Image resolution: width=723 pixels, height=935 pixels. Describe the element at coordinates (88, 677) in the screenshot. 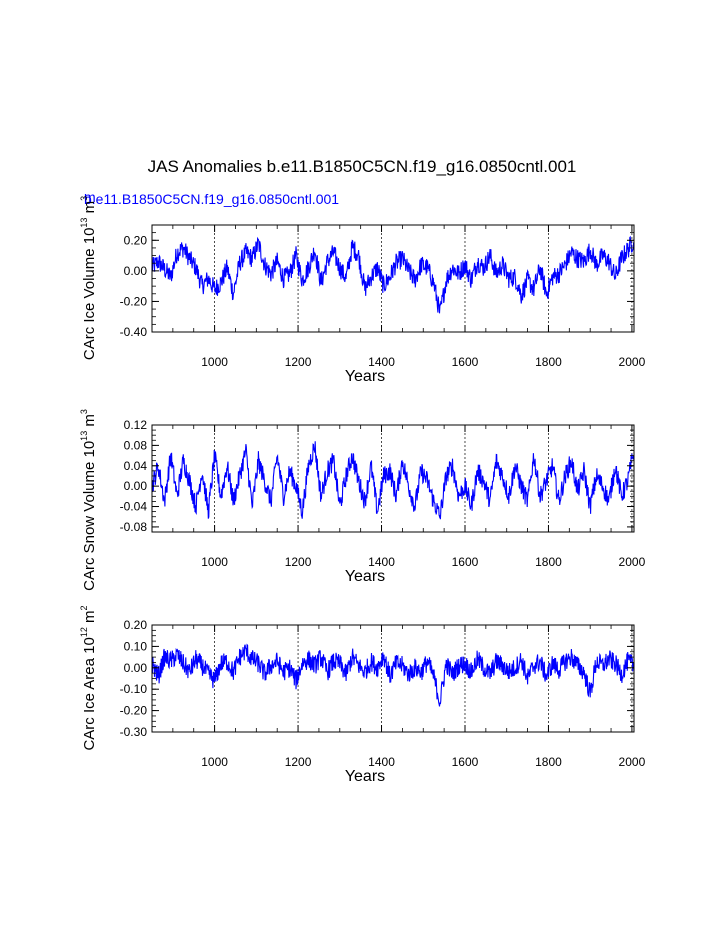

I see `y-axis-label: CArc Ice Area 1012 m2` at that location.